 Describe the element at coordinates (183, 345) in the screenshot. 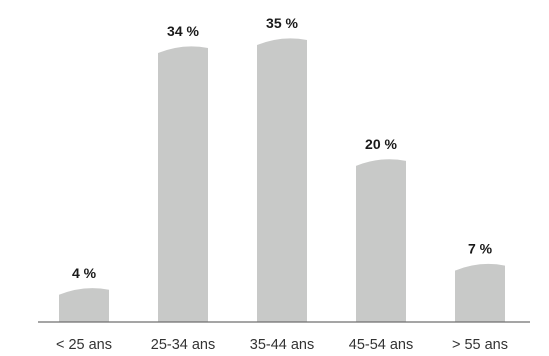

I see `x-tick-label-1: 25-34 ans` at that location.